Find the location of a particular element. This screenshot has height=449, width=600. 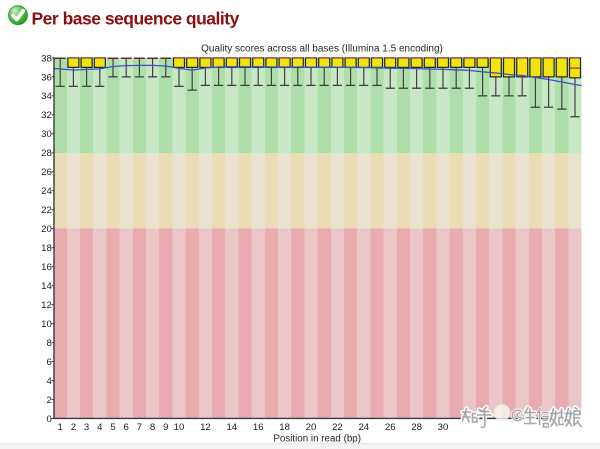

svg-text: 34 is located at coordinates (46, 96).